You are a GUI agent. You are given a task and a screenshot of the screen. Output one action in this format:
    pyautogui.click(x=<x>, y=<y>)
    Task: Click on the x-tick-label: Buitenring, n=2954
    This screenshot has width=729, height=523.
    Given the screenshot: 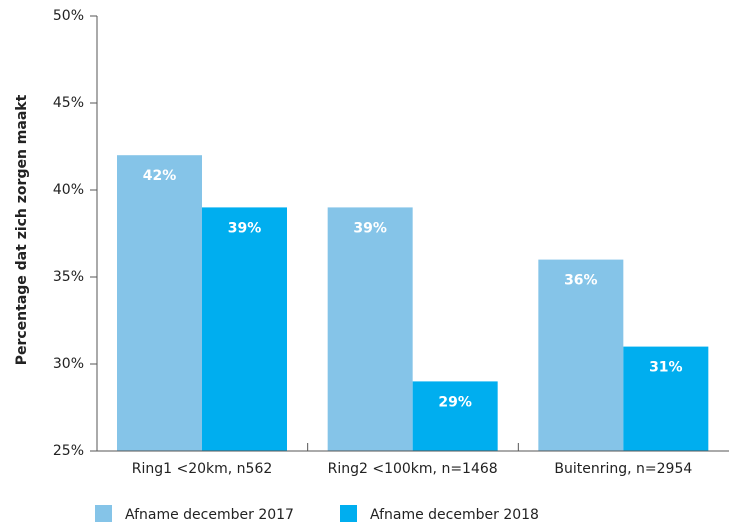 What is the action you would take?
    pyautogui.click(x=623, y=469)
    